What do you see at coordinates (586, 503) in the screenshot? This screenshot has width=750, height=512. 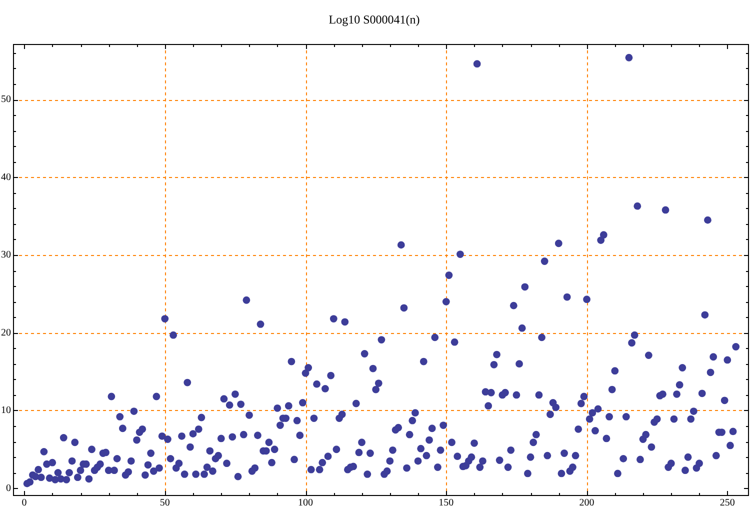 I see `x-tick-label: 200` at bounding box center [586, 503].